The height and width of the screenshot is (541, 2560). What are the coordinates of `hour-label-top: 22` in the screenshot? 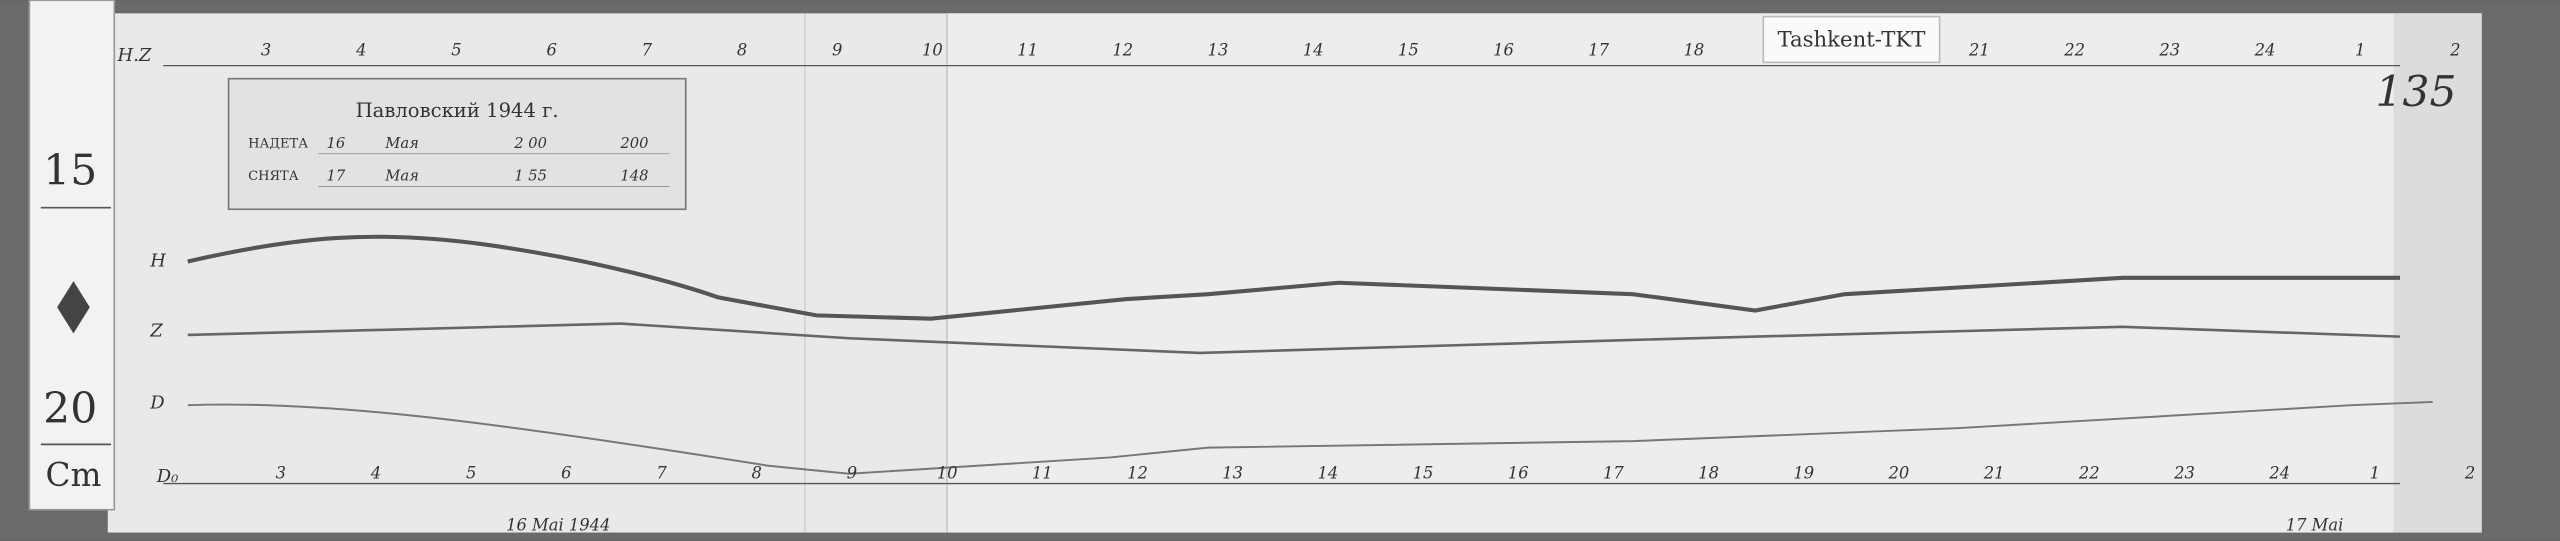 It's located at (2074, 49).